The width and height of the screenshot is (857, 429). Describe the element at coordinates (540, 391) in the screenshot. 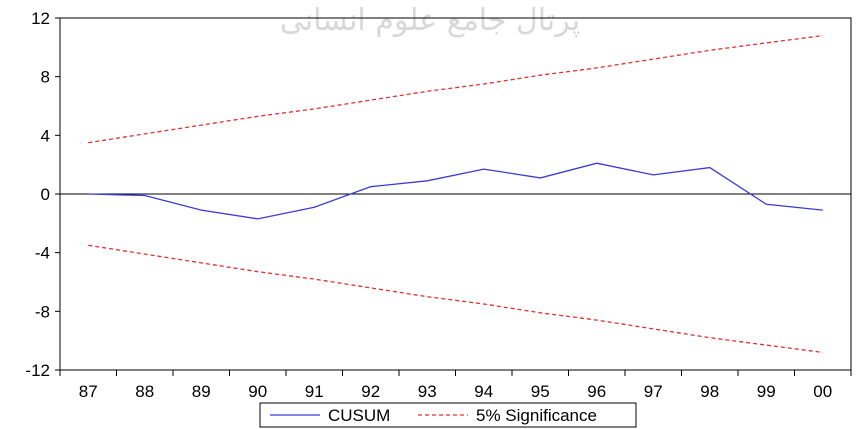

I see `x-tick-label: 95` at that location.